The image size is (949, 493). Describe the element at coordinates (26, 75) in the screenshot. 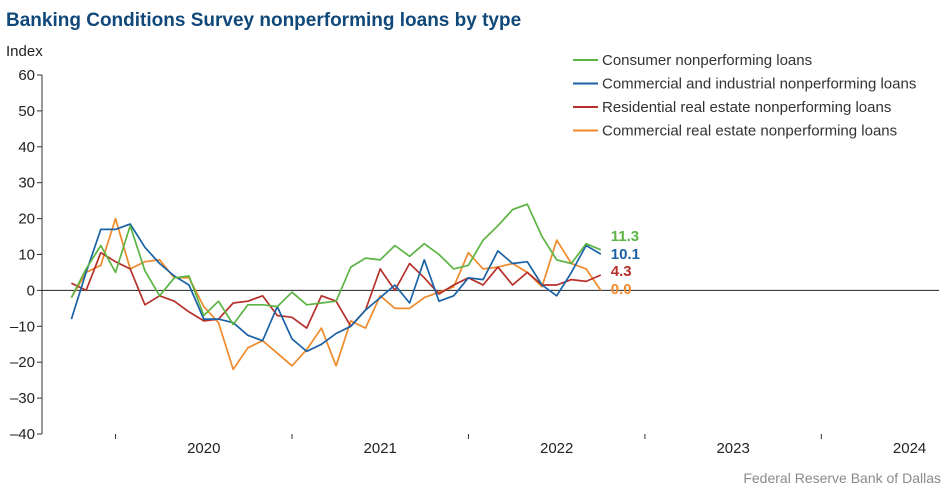

I see `y-tick-label: 60` at that location.